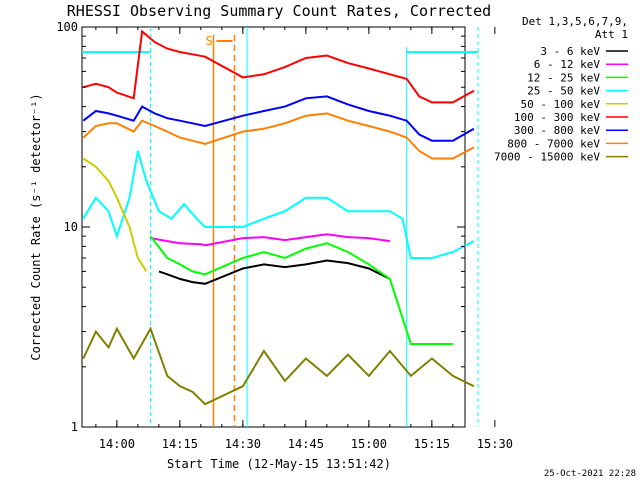 The height and width of the screenshot is (480, 640). I want to click on legend-label-6: 300 - 800 keV, so click(557, 130).